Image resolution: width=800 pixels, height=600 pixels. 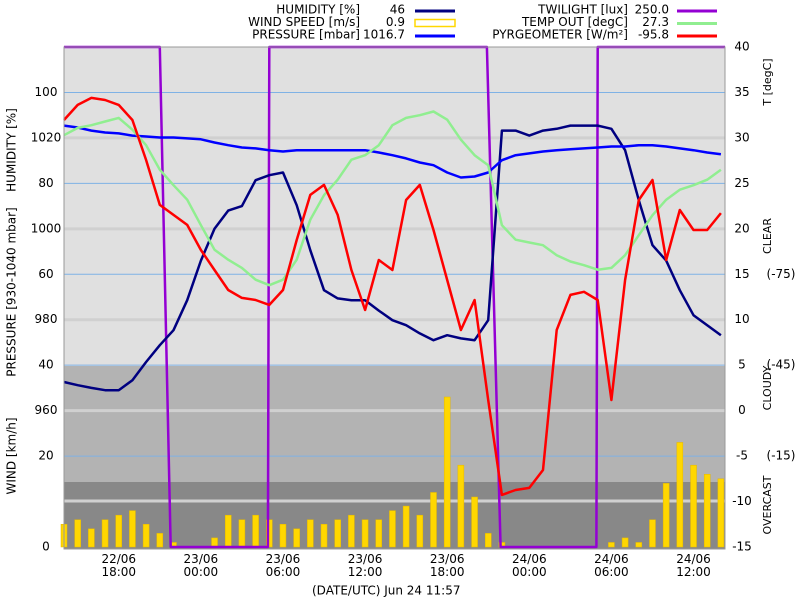 I want to click on legend-label: WIND SPEED [m/s], so click(x=304, y=22).